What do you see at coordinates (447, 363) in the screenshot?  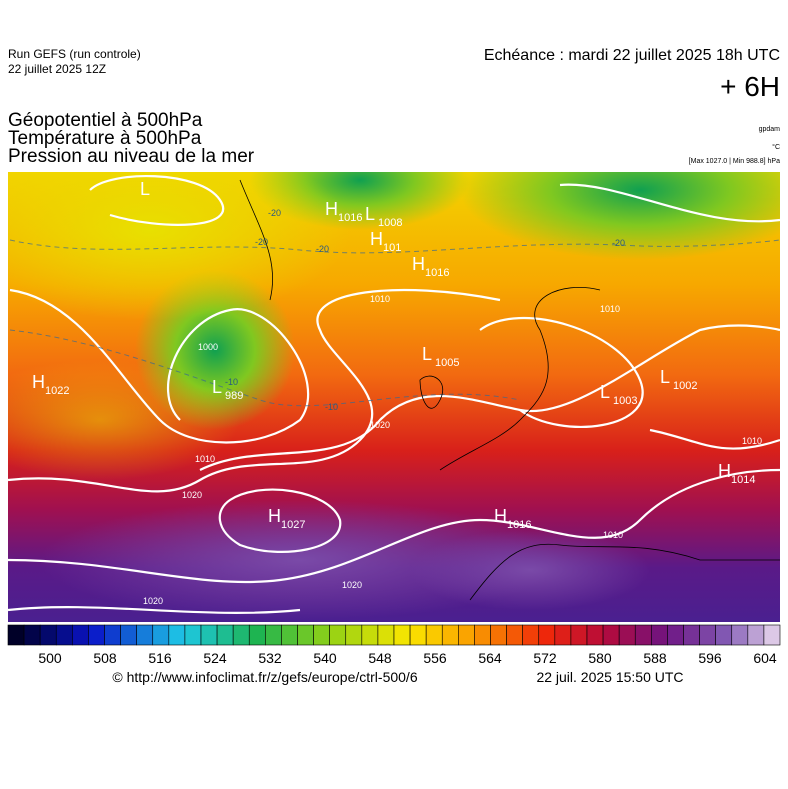 I see `center-value: 1005` at bounding box center [447, 363].